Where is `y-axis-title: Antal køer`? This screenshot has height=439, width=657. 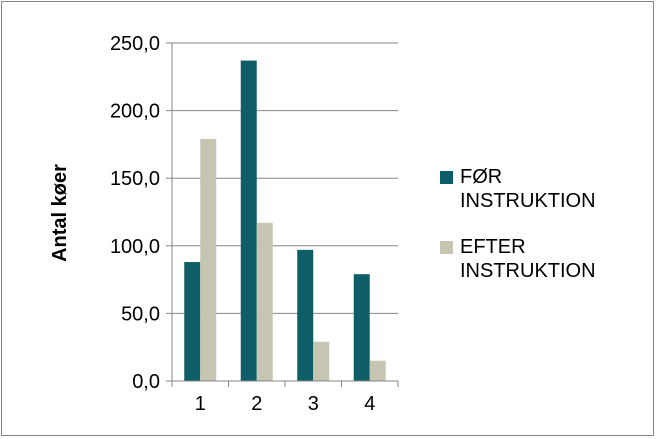 y-axis-title: Antal køer is located at coordinates (60, 213).